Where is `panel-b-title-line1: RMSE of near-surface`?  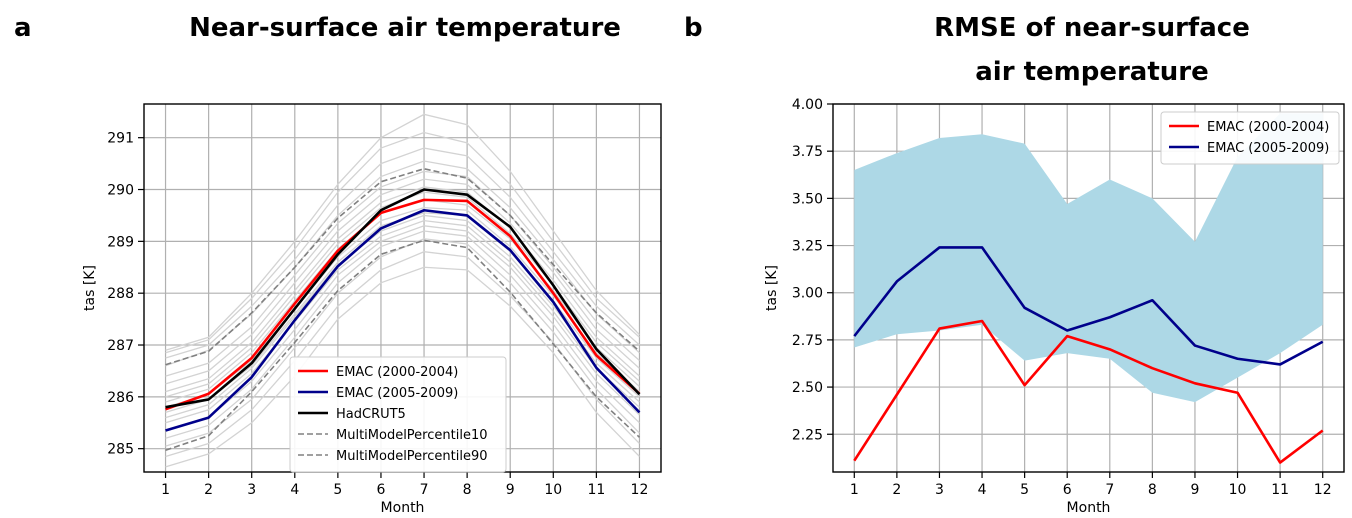
panel-b-title-line1: RMSE of near-surface is located at coordinates (1092, 28).